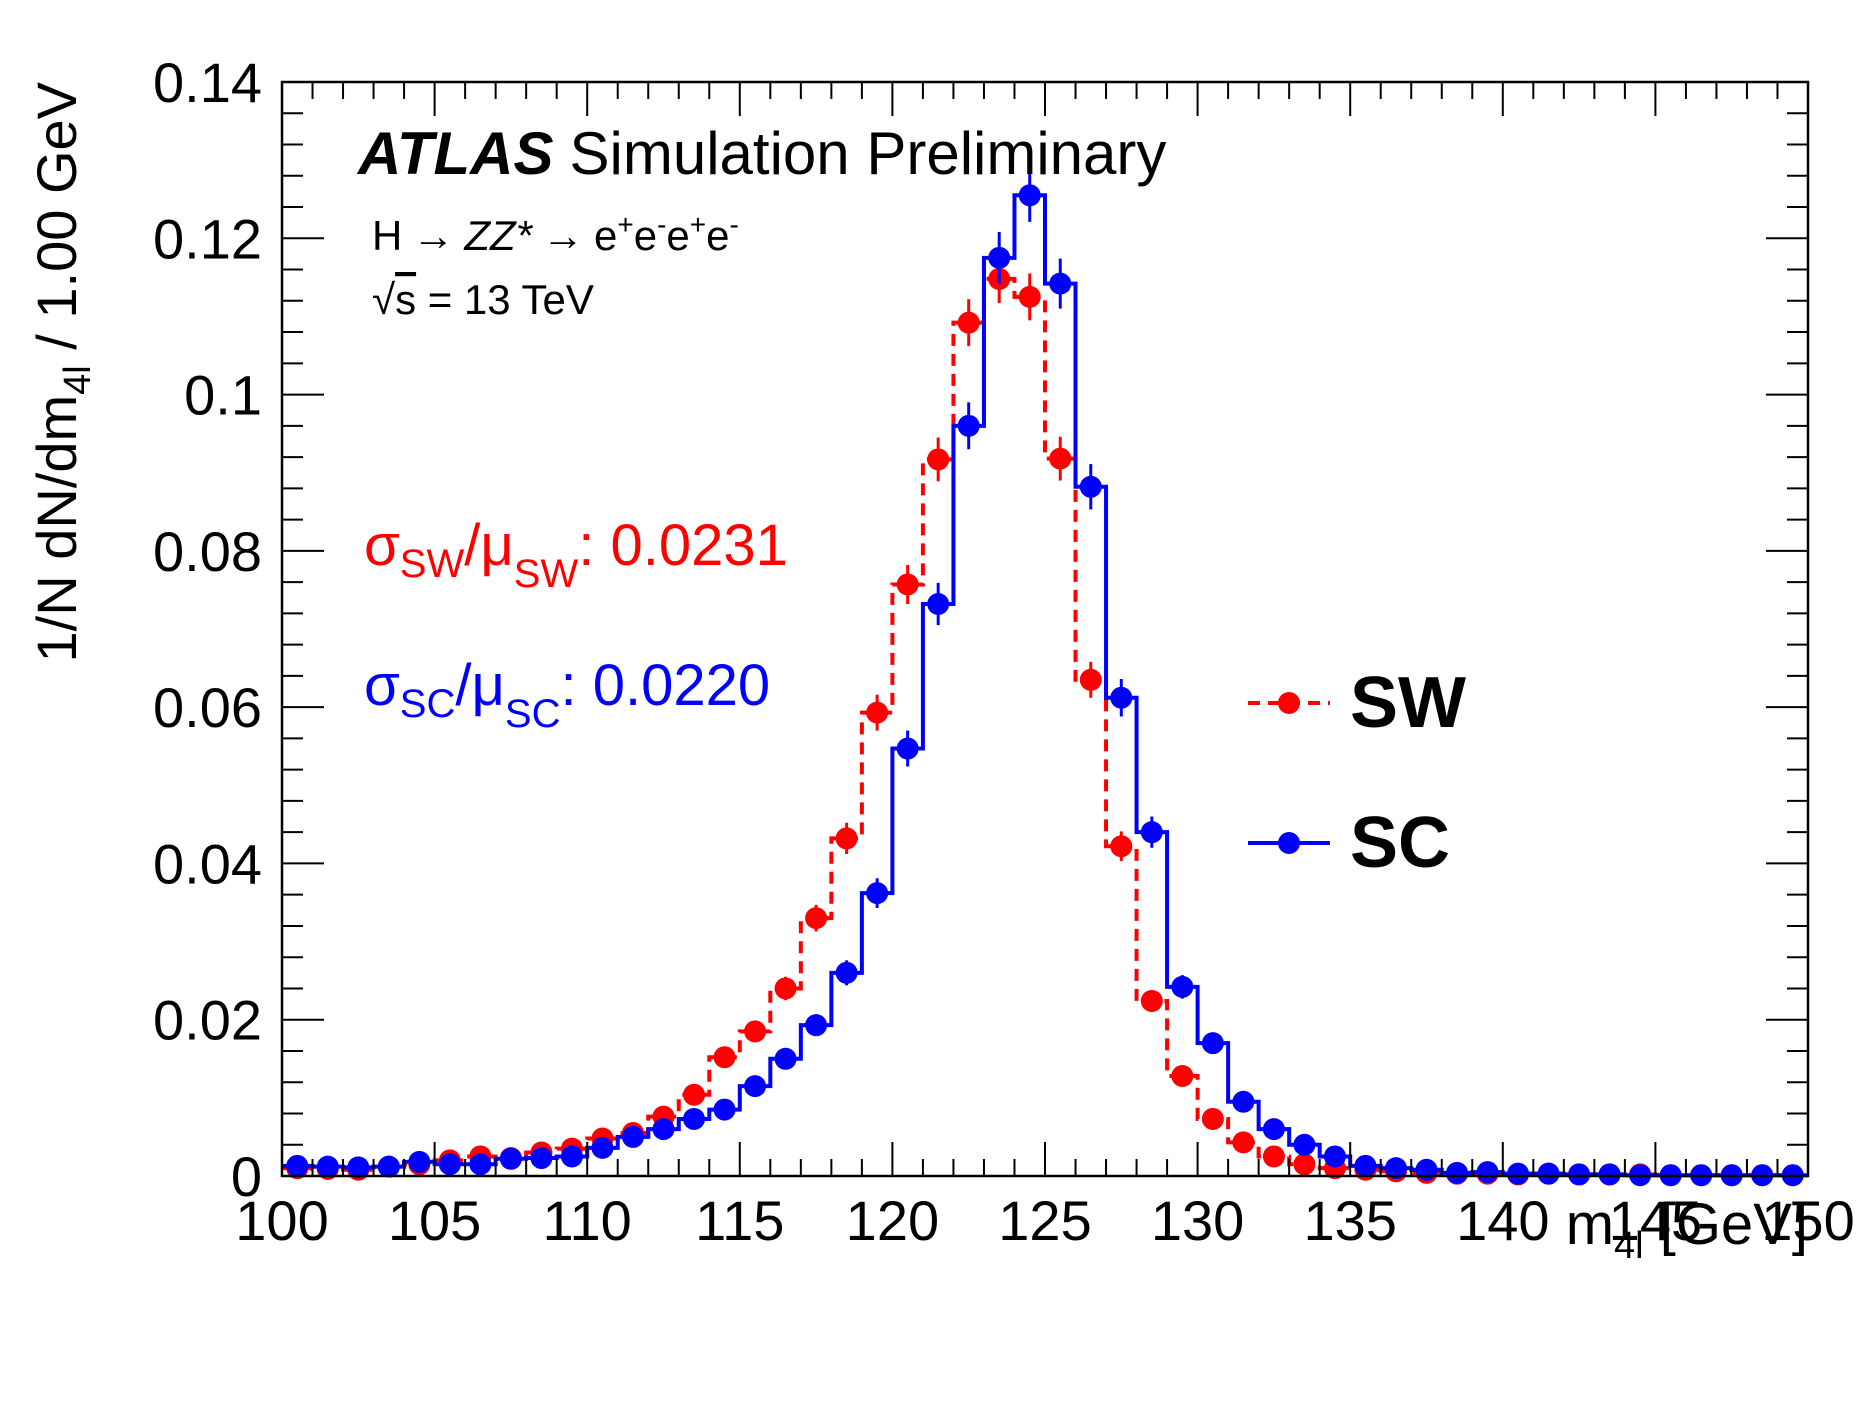 The width and height of the screenshot is (1870, 1409). I want to click on y-axis-title: 1/N dN/dm4l / 1.00 GeV, so click(62, 371).